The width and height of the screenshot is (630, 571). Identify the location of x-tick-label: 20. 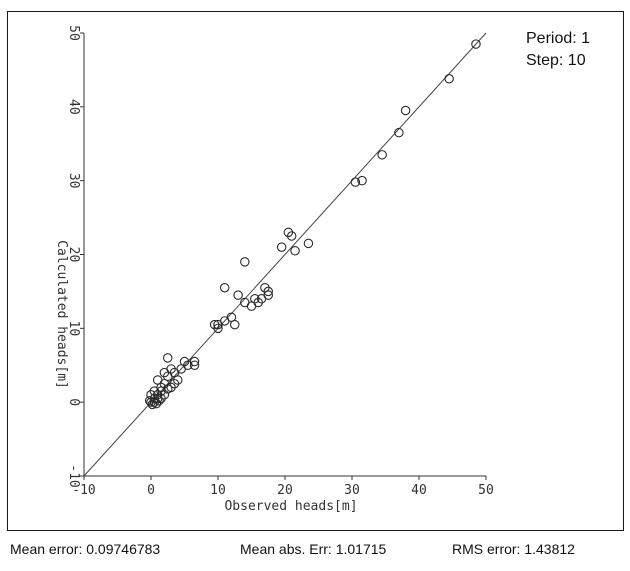
(285, 490).